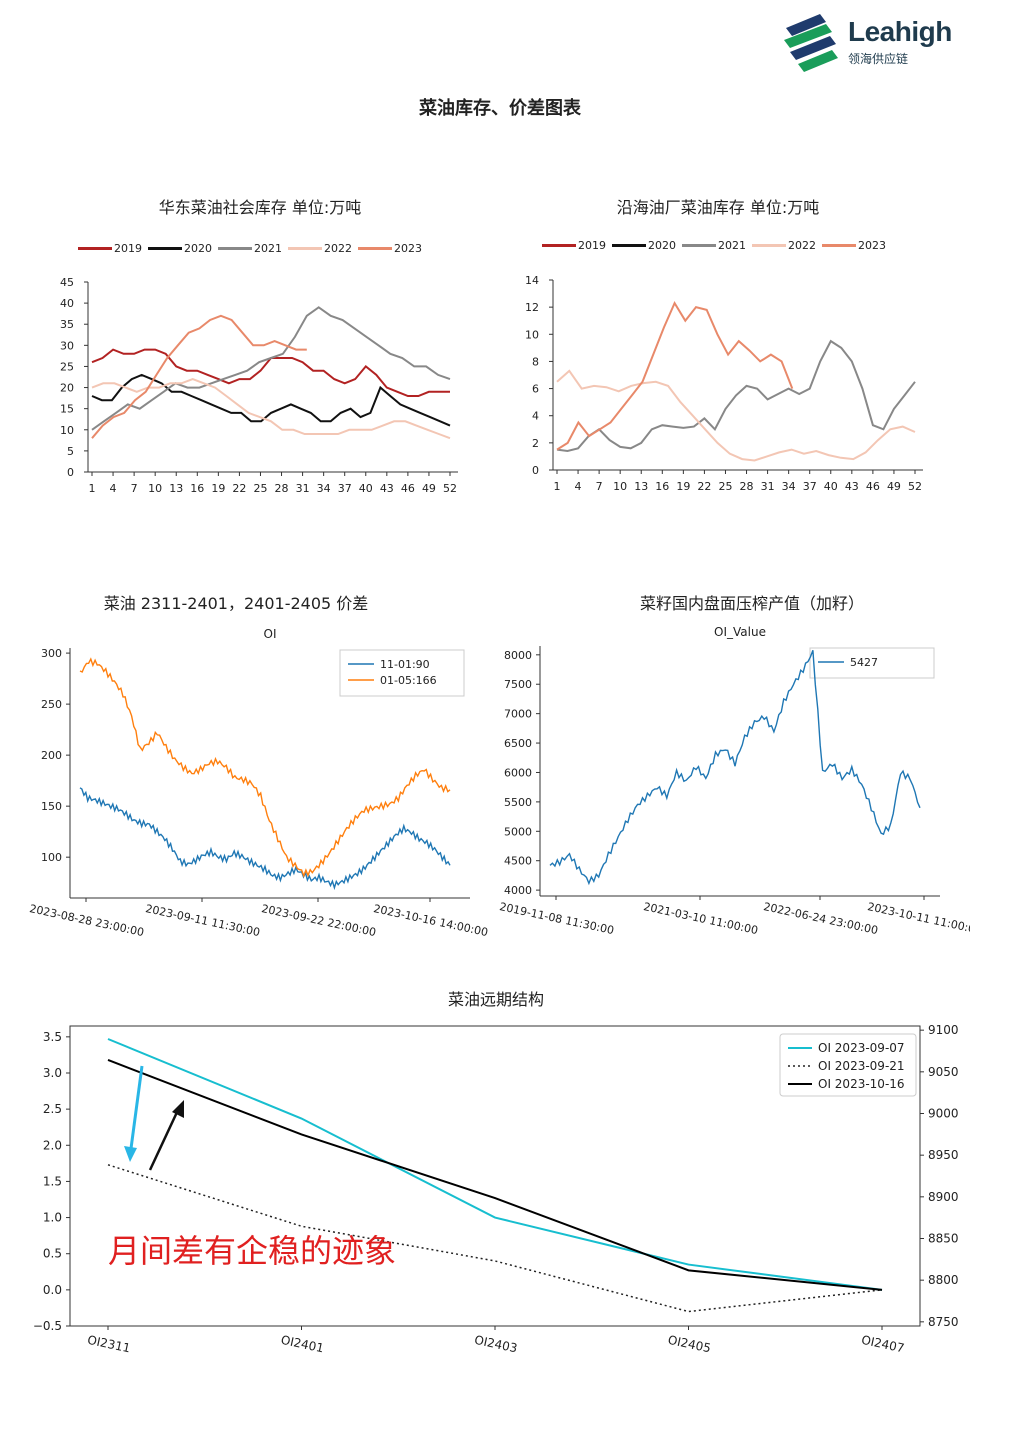  What do you see at coordinates (873, 486) in the screenshot?
I see `chart2-x-tick-label: 46` at bounding box center [873, 486].